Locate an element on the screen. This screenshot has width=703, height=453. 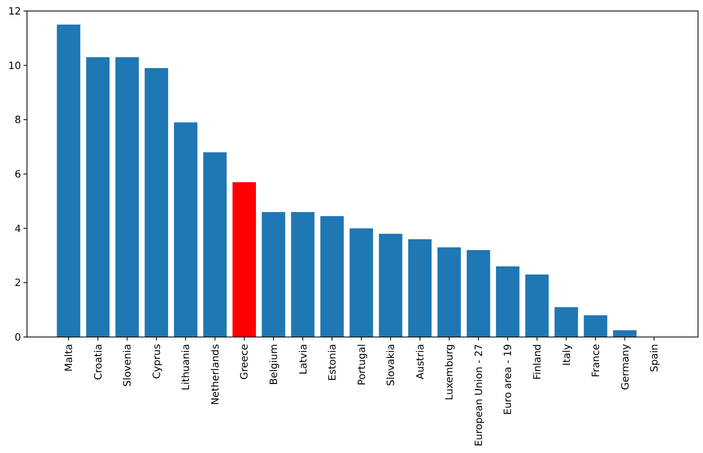
x-tick-label: Finland is located at coordinates (538, 362).